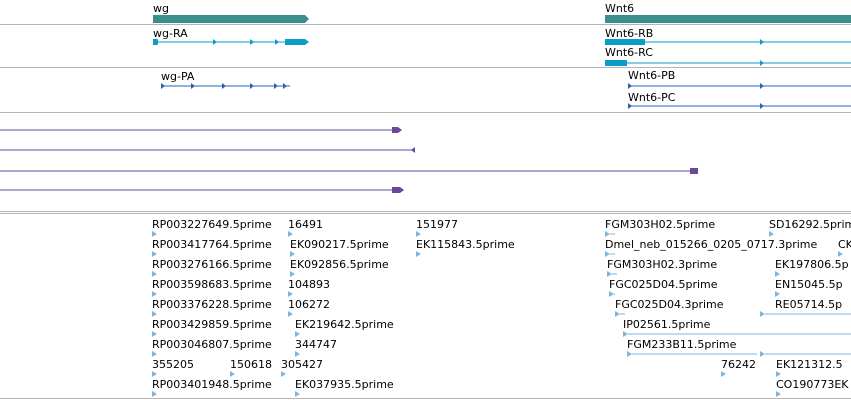  Describe the element at coordinates (161, 8) in the screenshot. I see `gene-label-wg: wg` at that location.